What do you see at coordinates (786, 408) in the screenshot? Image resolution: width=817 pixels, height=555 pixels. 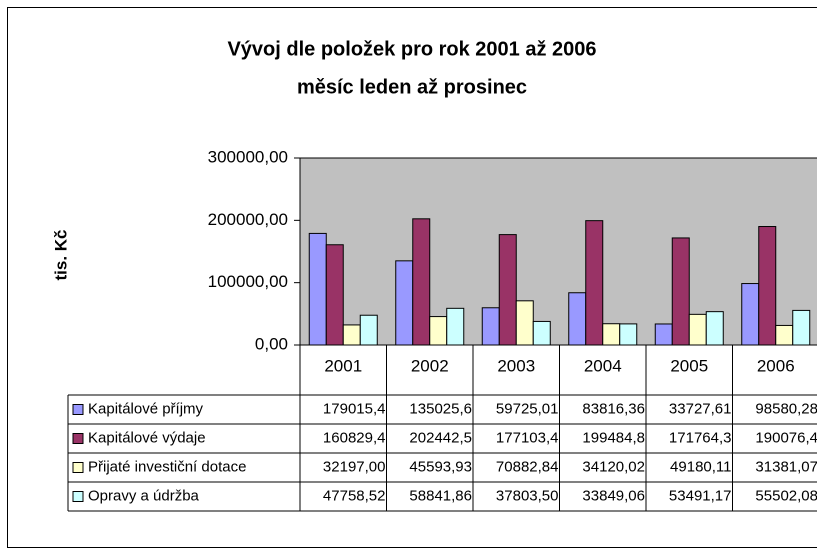 I see `table-value: 98580,28` at bounding box center [786, 408].